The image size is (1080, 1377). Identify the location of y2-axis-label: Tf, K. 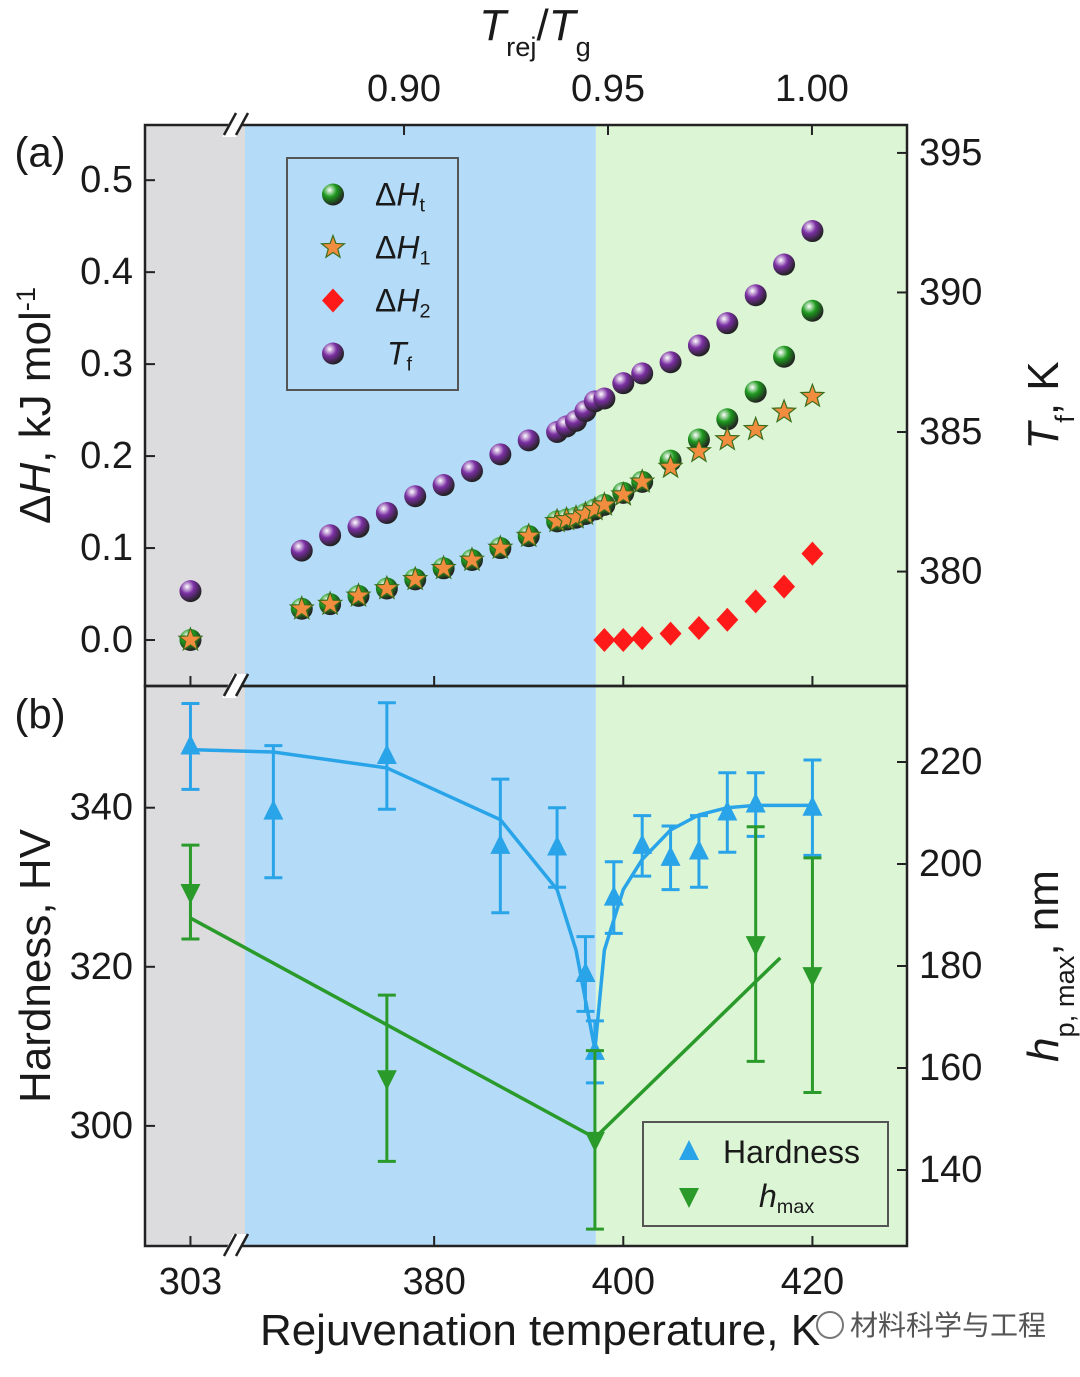
(1049, 405).